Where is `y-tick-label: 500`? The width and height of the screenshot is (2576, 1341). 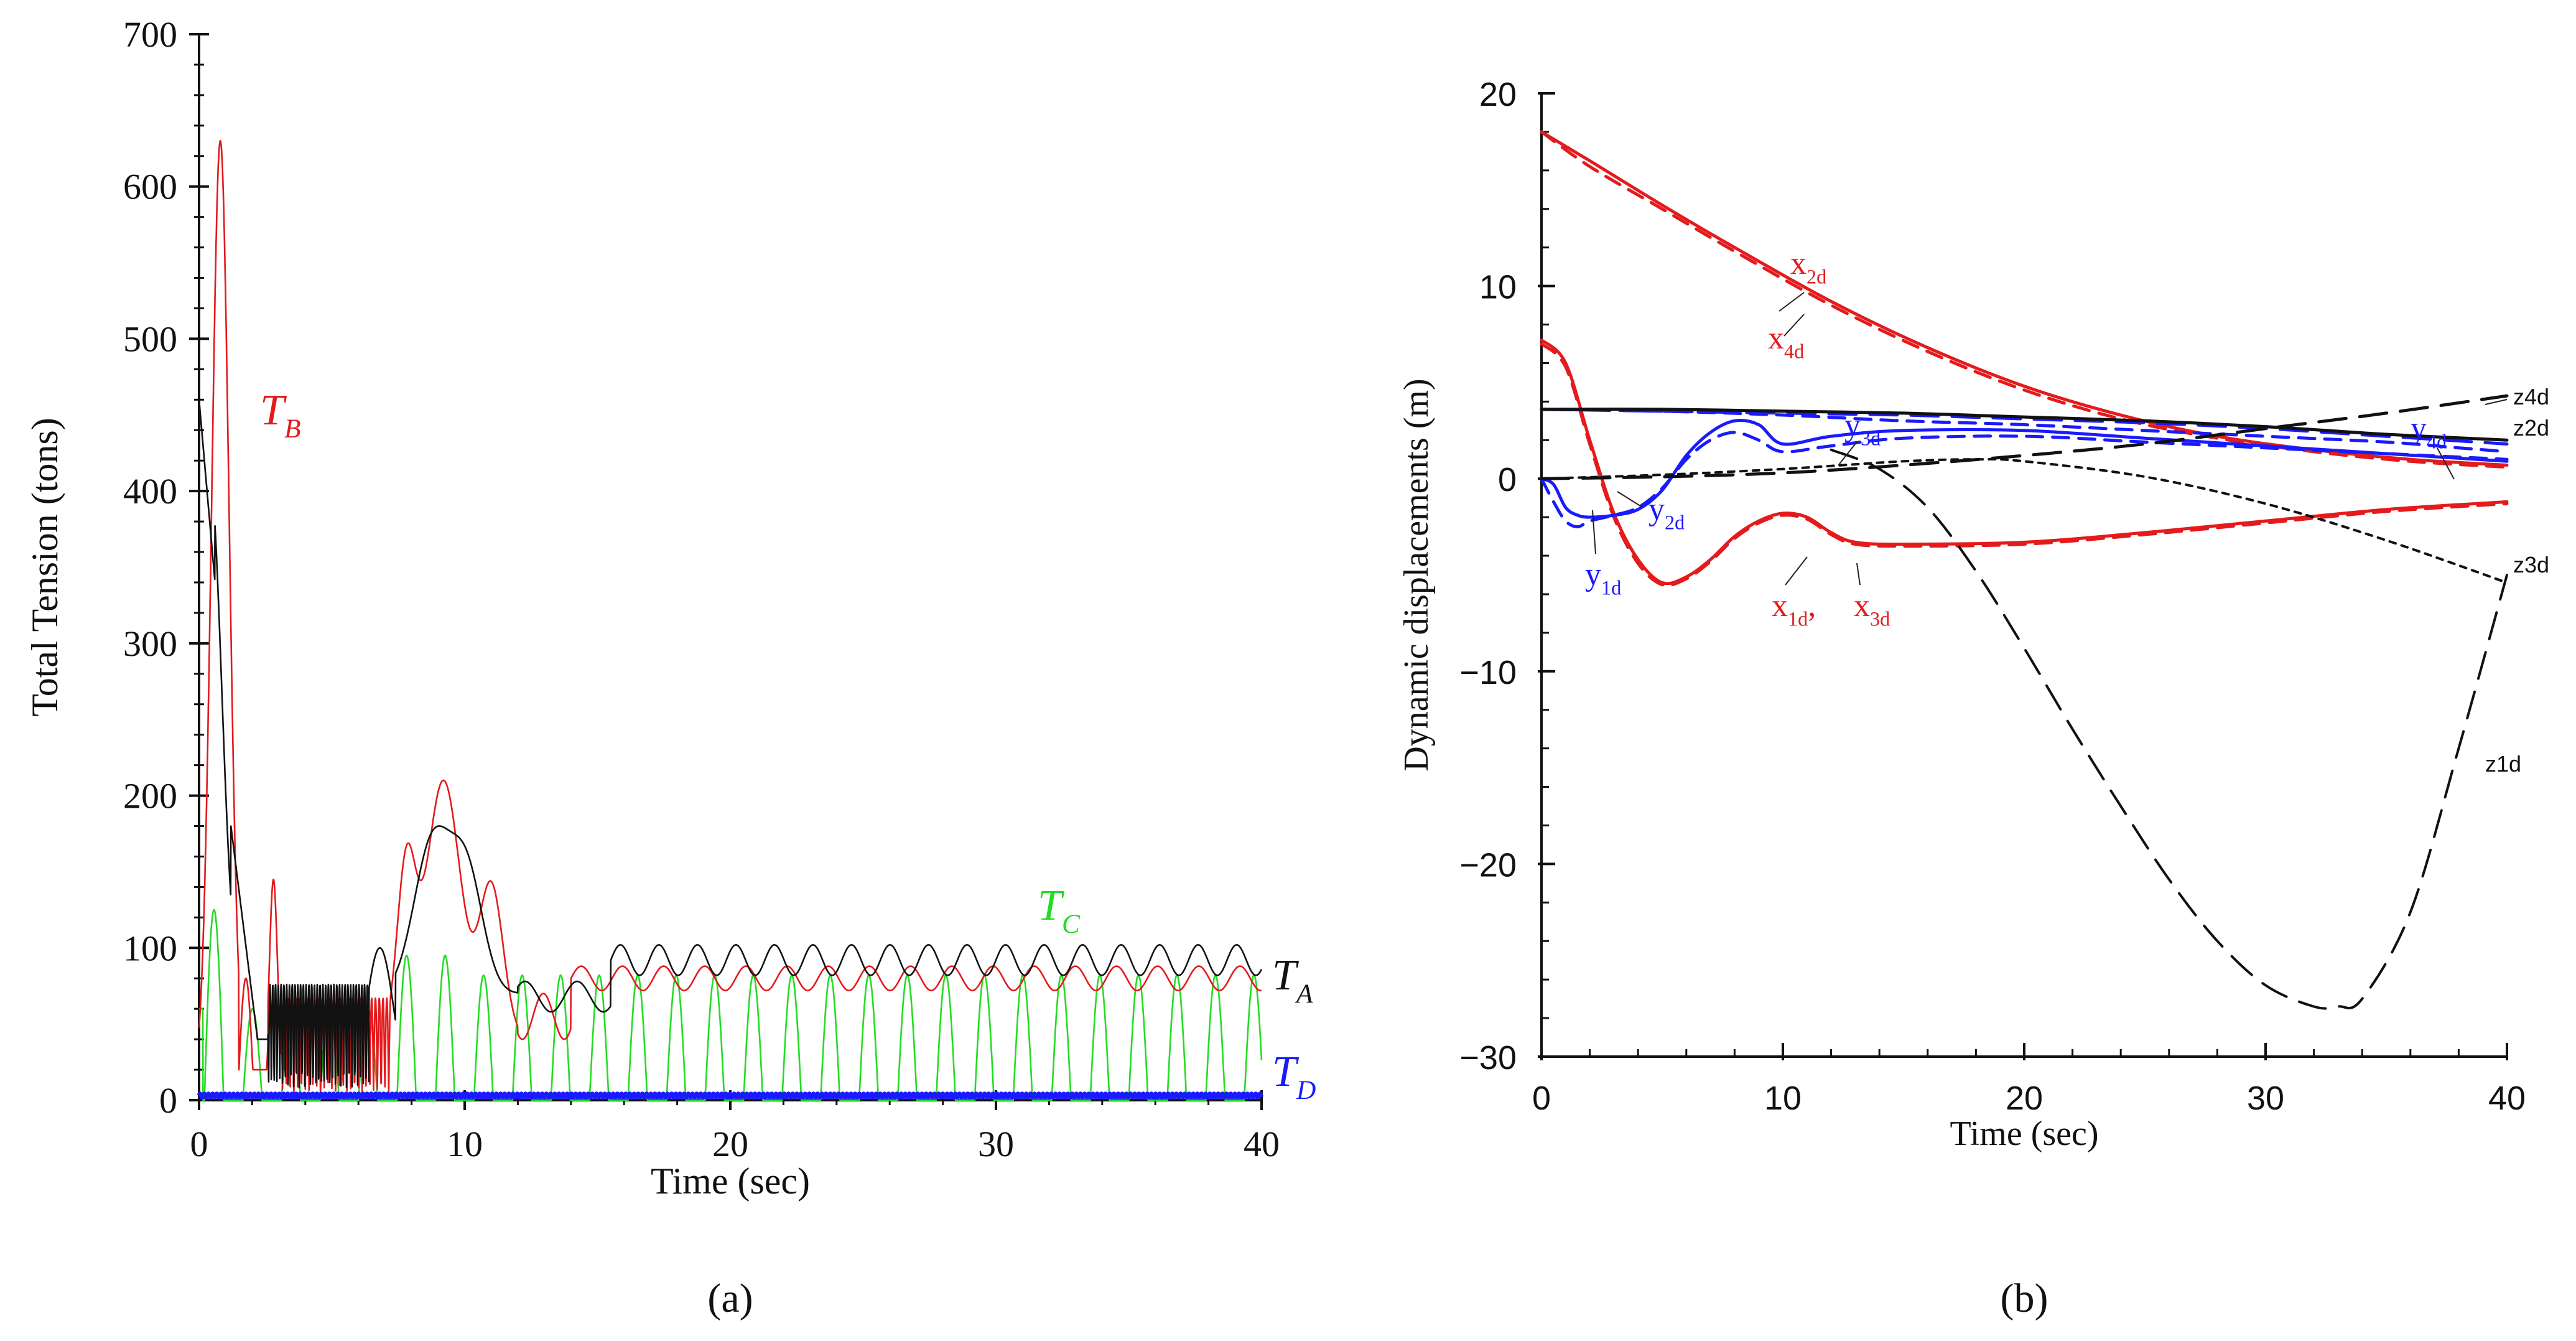
y-tick-label: 500 is located at coordinates (150, 339).